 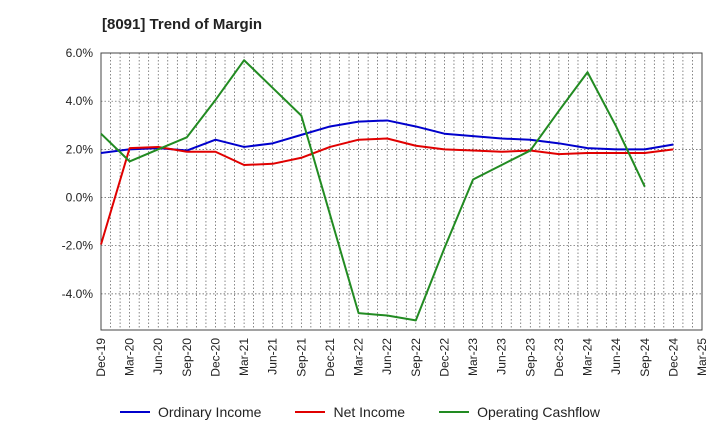 I want to click on x-tick-label: Dec-23, so click(x=559, y=357).